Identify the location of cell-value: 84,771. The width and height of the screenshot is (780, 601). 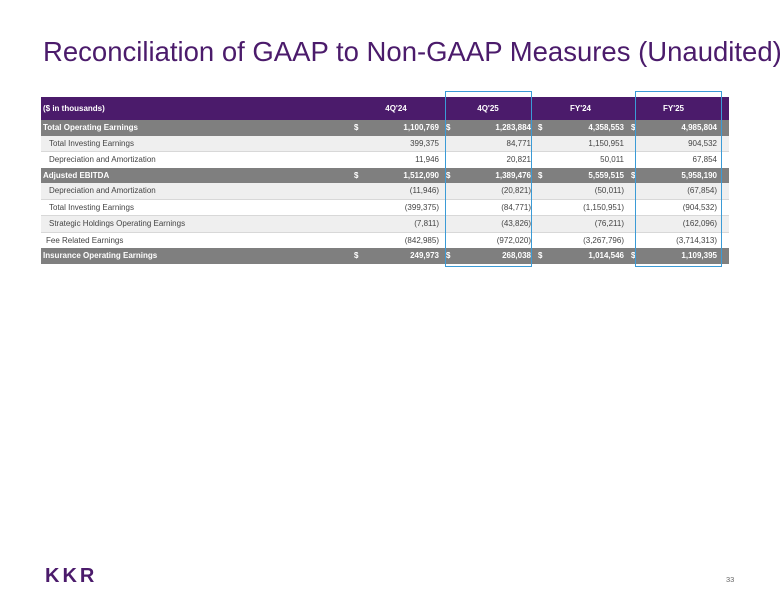
(518, 143).